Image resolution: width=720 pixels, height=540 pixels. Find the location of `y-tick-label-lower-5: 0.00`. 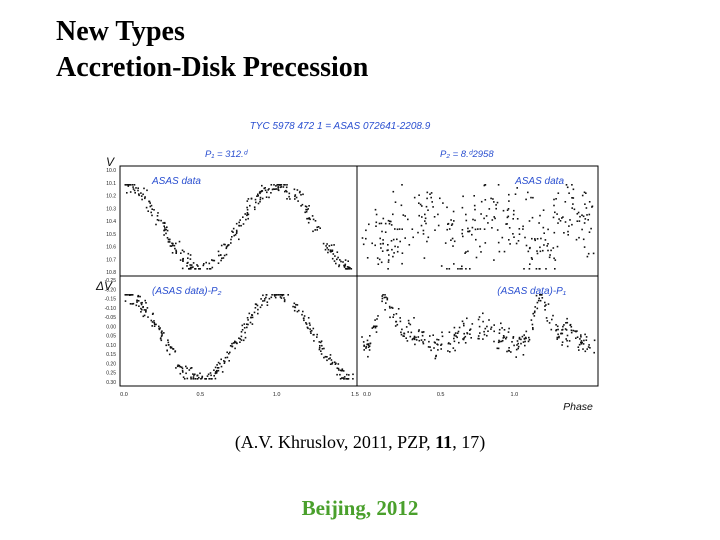

y-tick-label-lower-5: 0.00 is located at coordinates (111, 327).